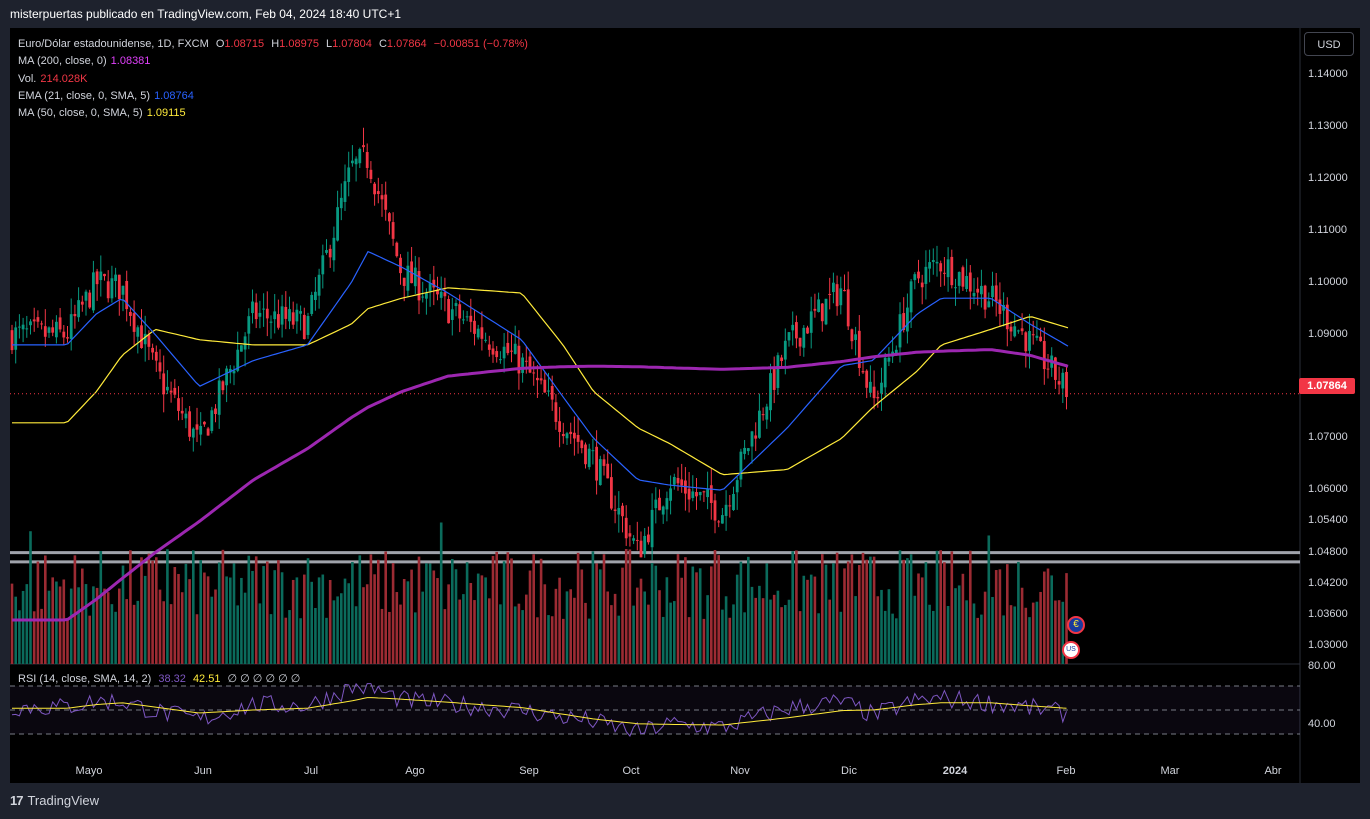 The height and width of the screenshot is (819, 1370). I want to click on rsi-line, so click(539, 709).